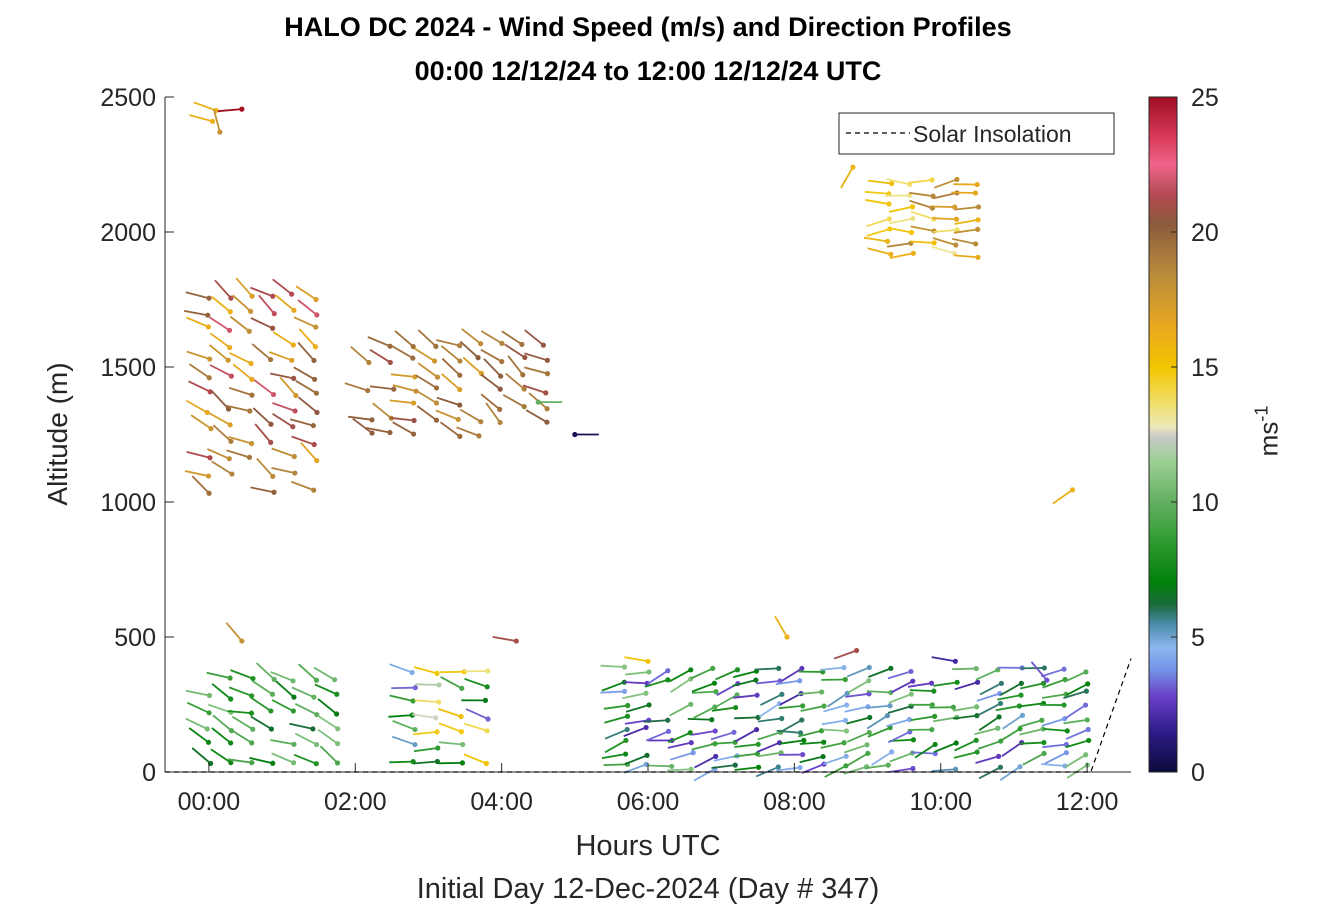 This screenshot has width=1343, height=911. What do you see at coordinates (128, 503) in the screenshot?
I see `y-tick-label: 1000` at bounding box center [128, 503].